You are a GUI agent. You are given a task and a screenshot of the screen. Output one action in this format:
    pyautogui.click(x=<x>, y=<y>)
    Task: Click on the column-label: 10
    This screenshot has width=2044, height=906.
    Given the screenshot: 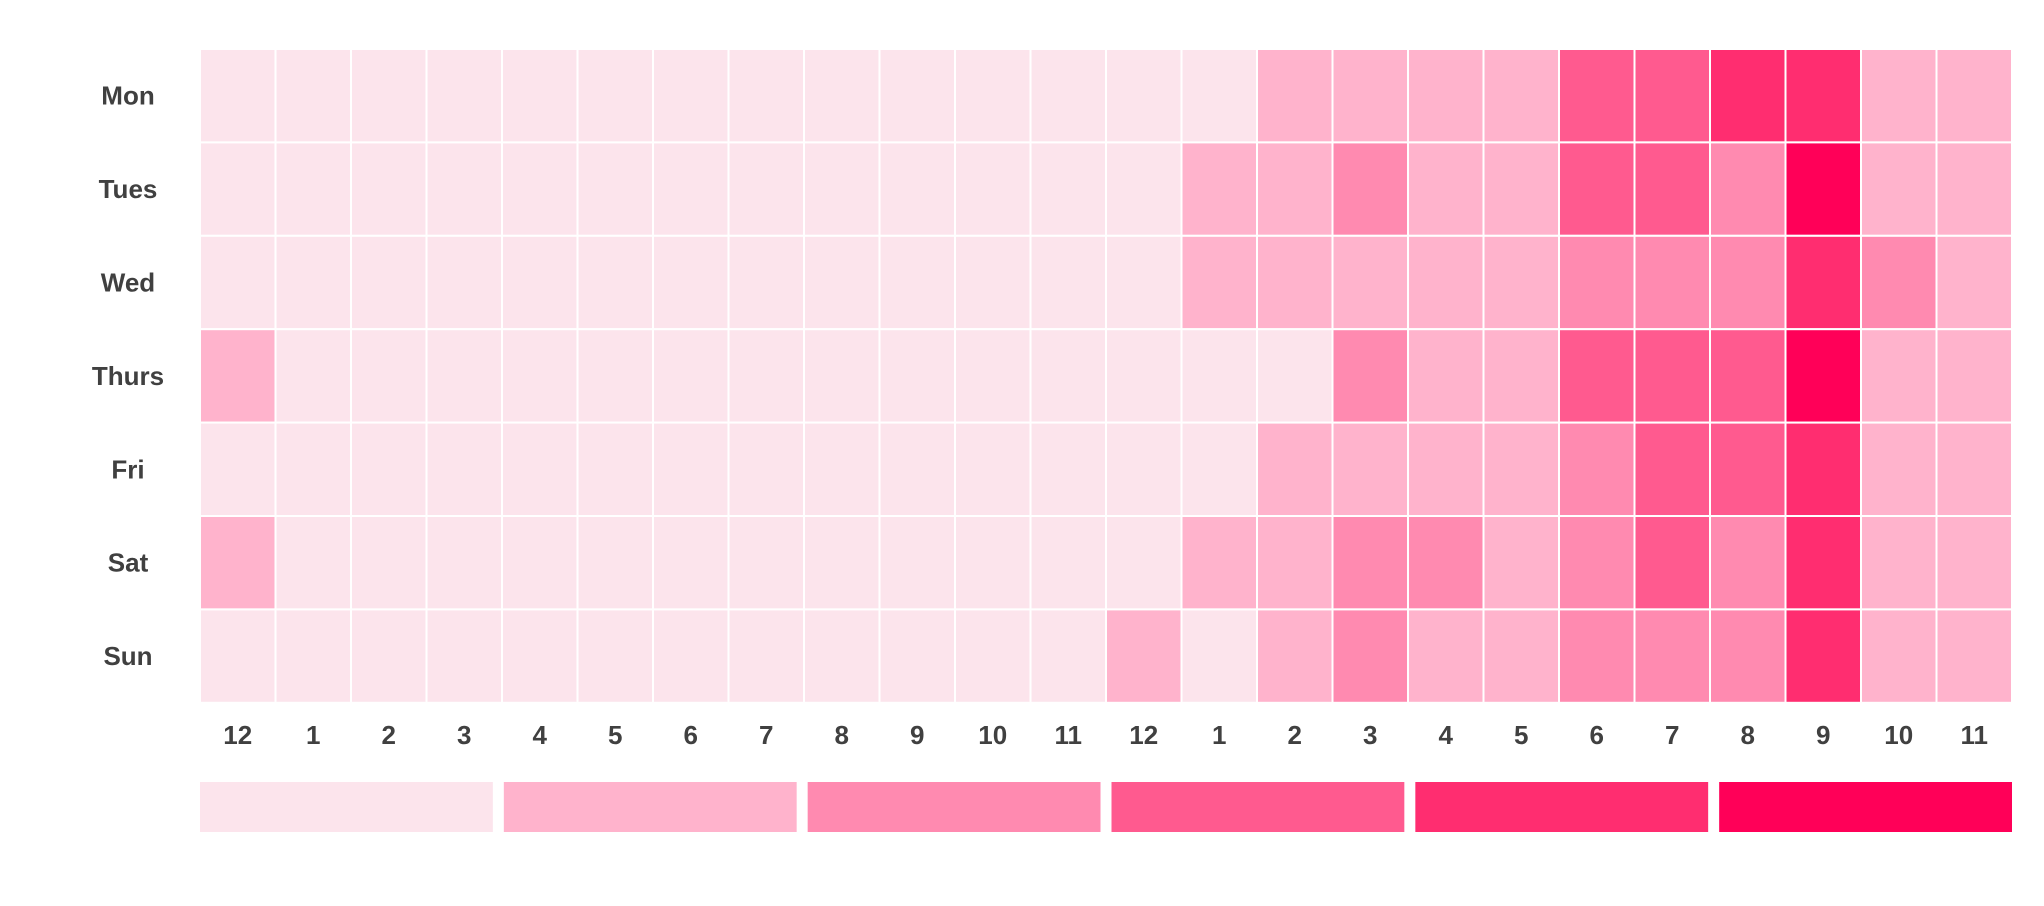 What is the action you would take?
    pyautogui.click(x=1898, y=735)
    